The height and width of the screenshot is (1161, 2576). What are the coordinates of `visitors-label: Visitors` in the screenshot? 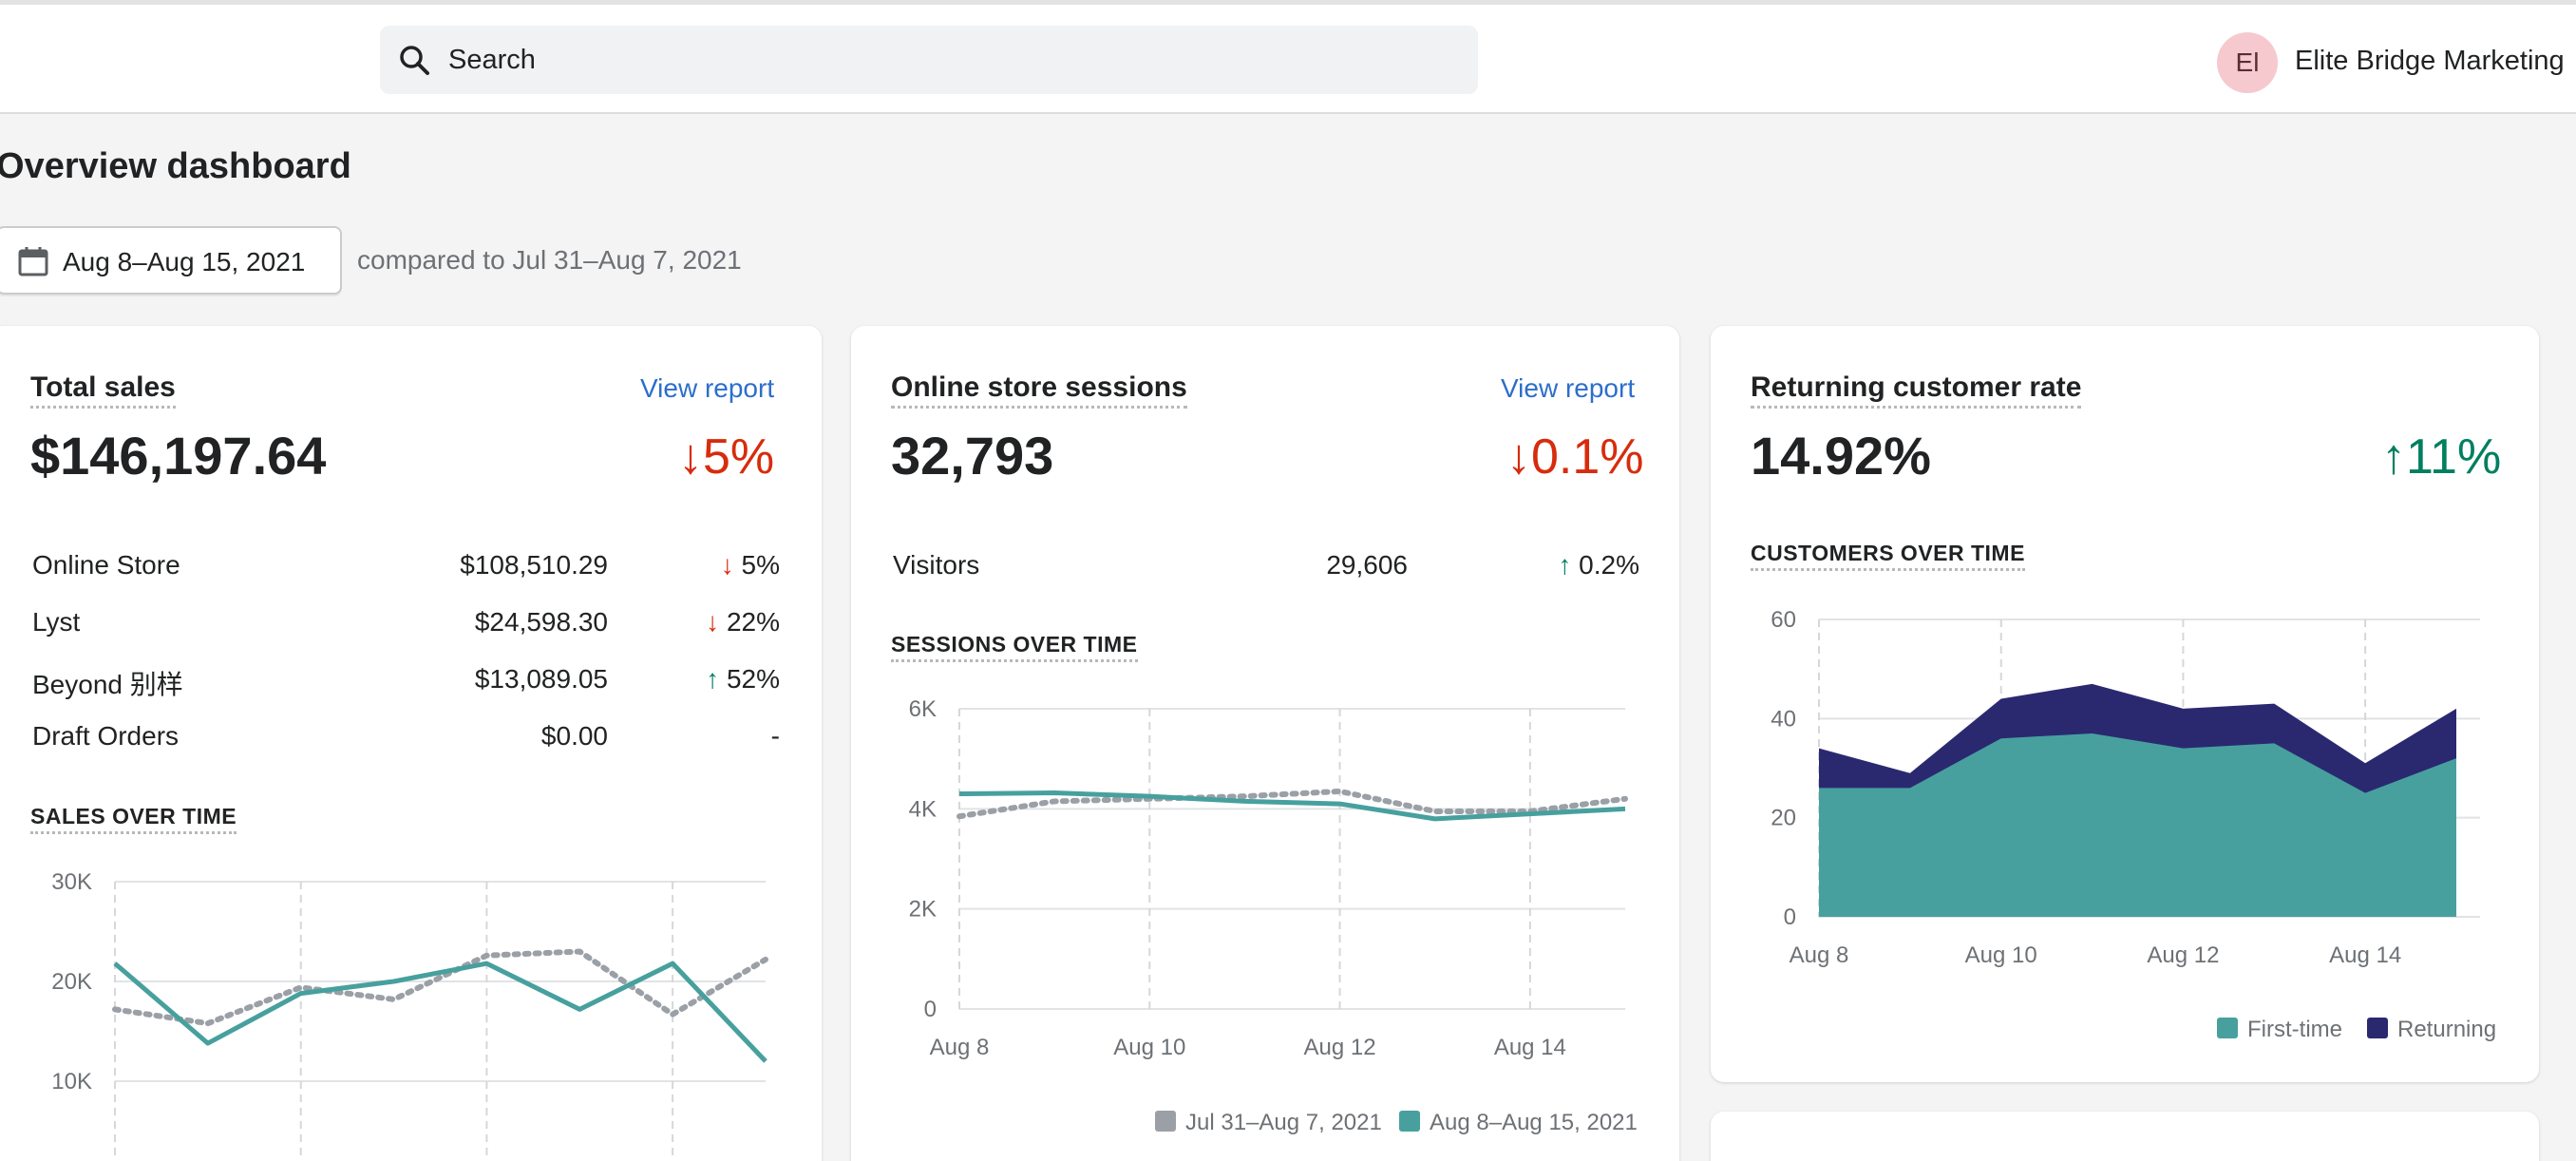 It's located at (936, 565).